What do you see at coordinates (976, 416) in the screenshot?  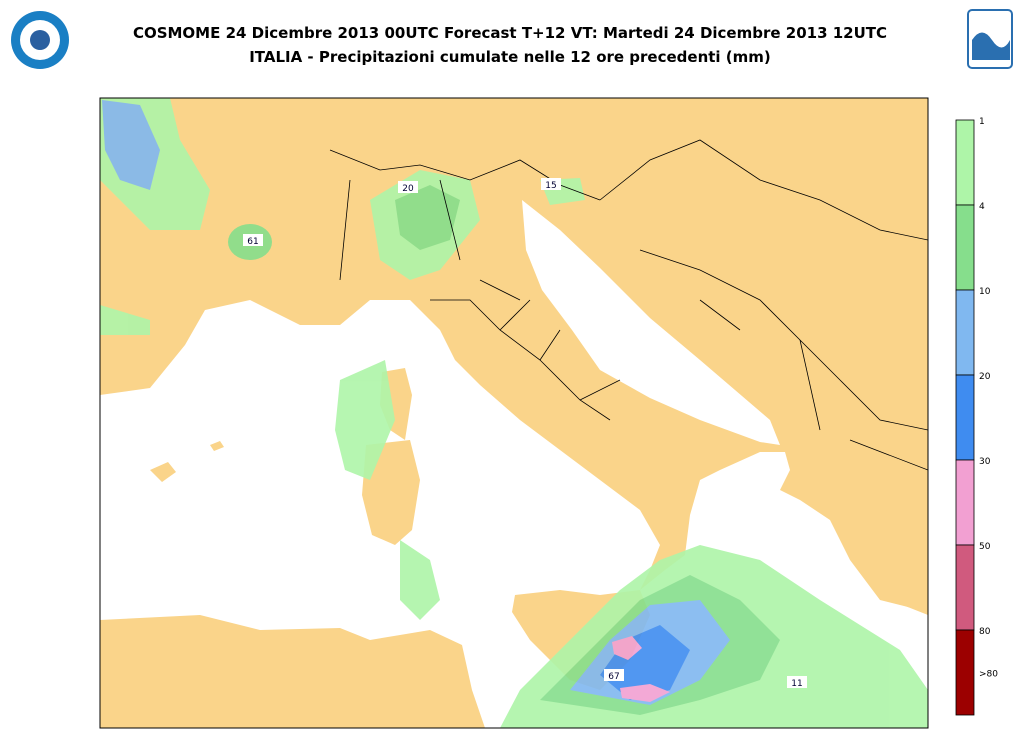 I see `colorbar: 1 4 10 20 30 50 80 >80` at bounding box center [976, 416].